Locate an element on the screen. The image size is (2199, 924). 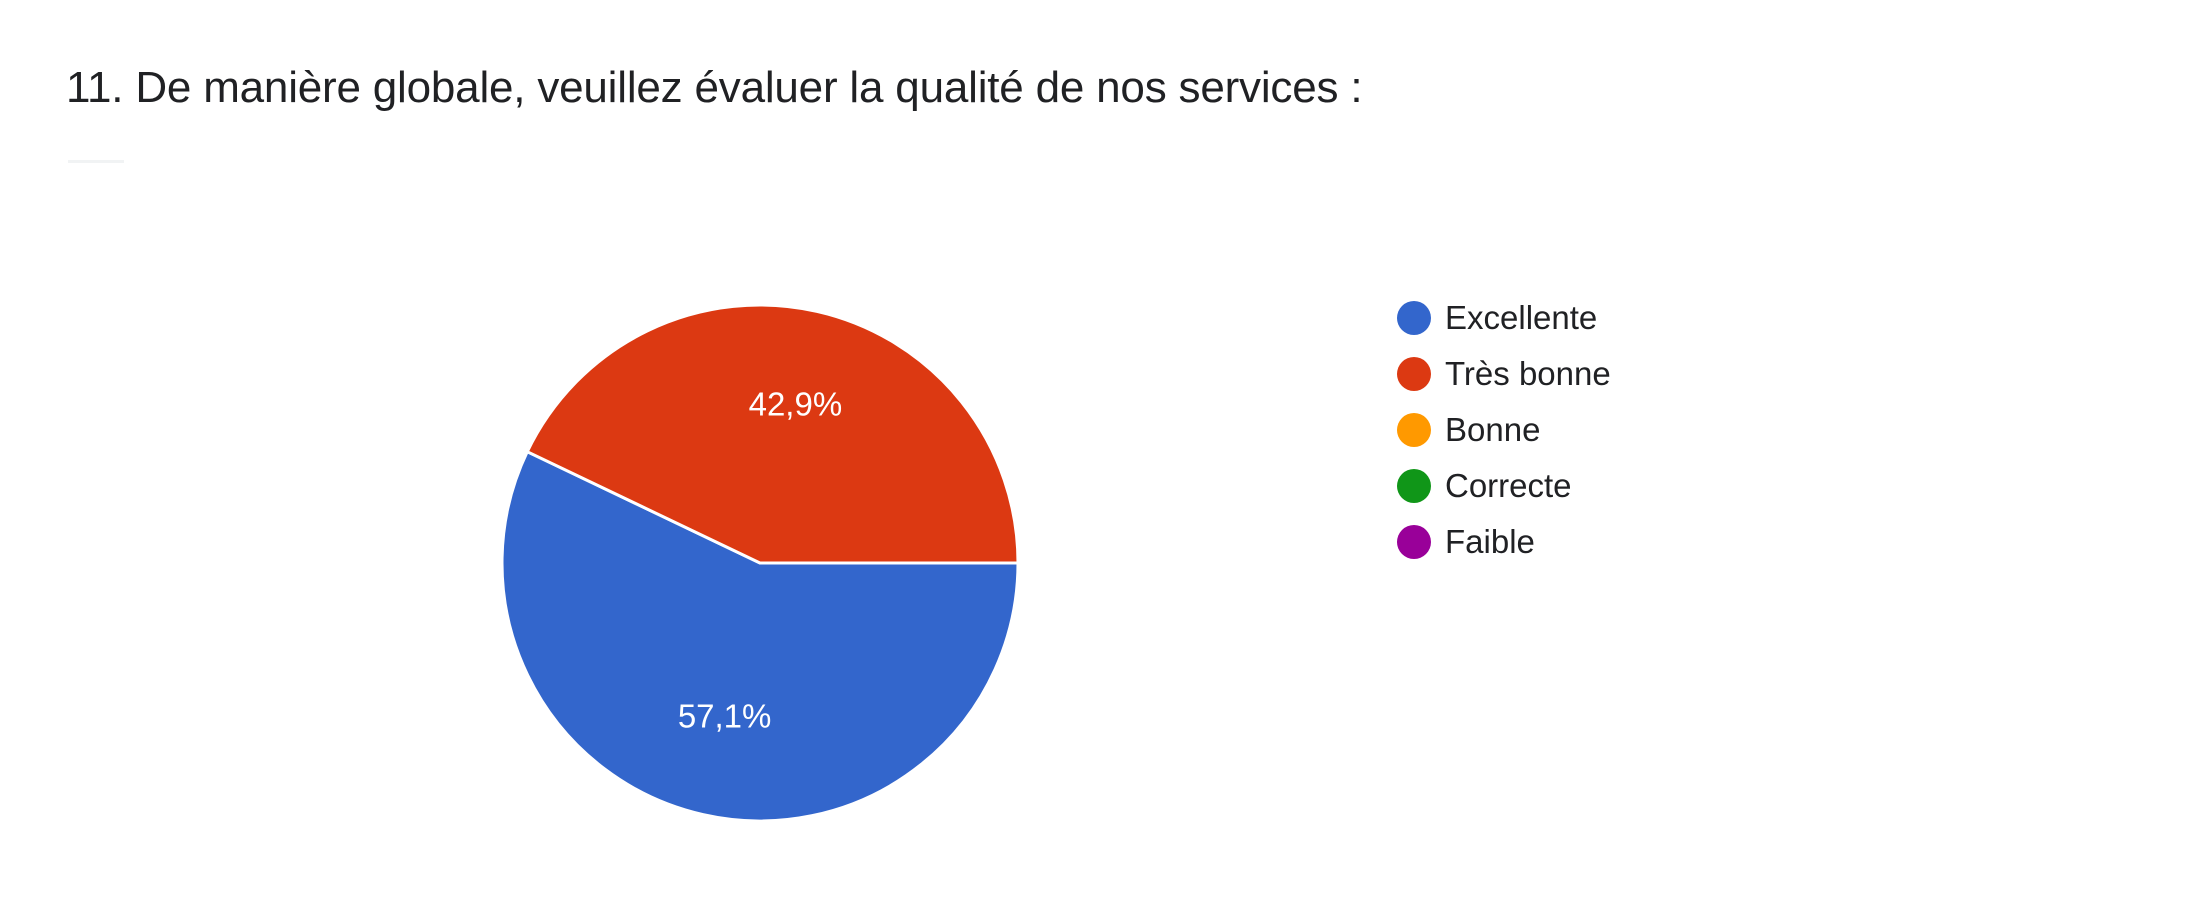
pie-slice-tres-bonne is located at coordinates (772, 434).